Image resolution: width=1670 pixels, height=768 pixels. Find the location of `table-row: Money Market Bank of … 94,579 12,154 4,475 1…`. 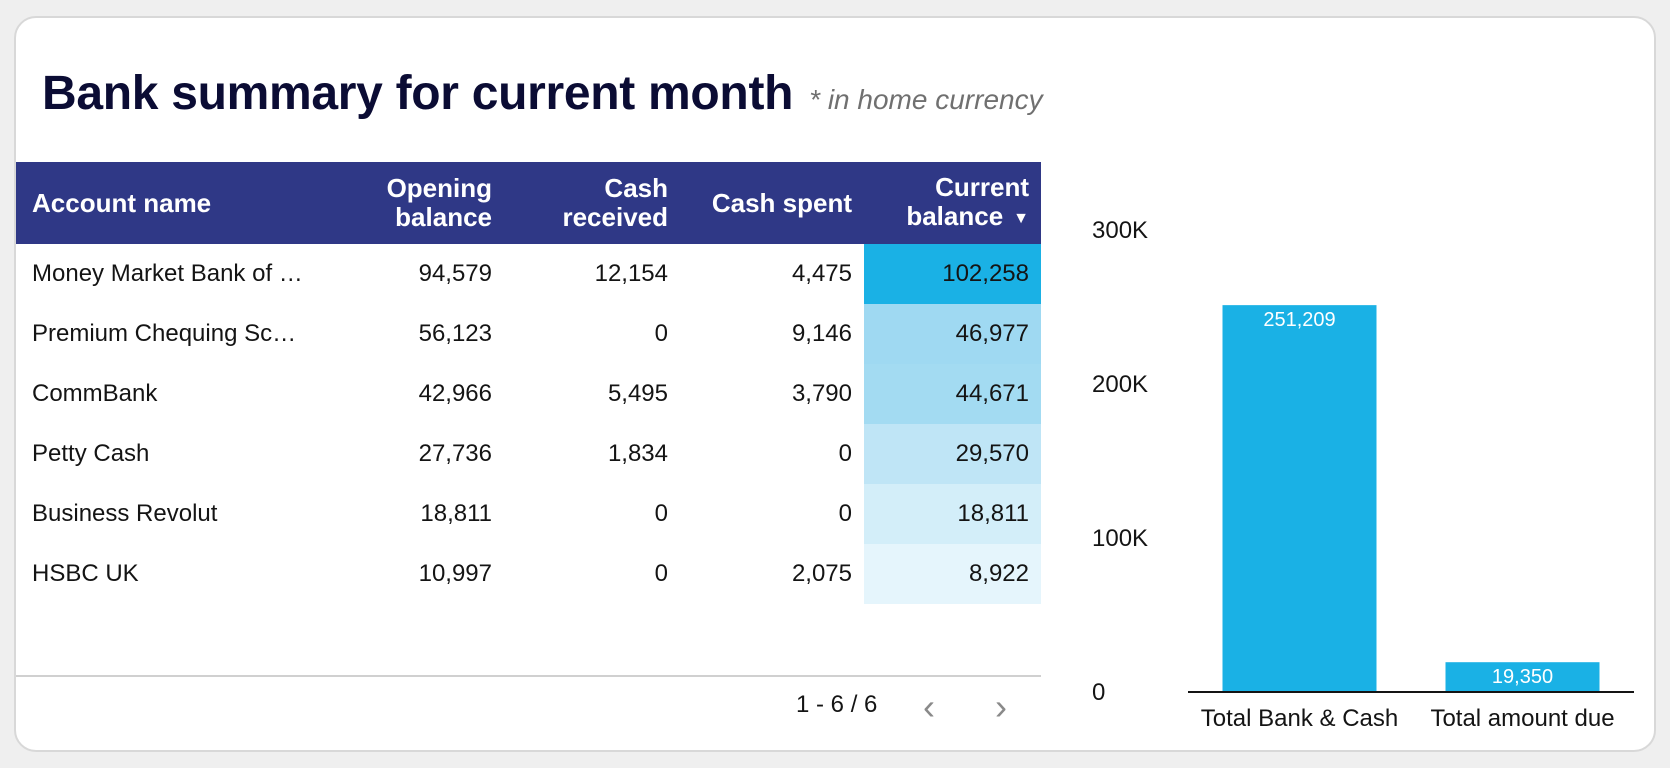

table-row: Money Market Bank of … 94,579 12,154 4,475 1… is located at coordinates (528, 274).